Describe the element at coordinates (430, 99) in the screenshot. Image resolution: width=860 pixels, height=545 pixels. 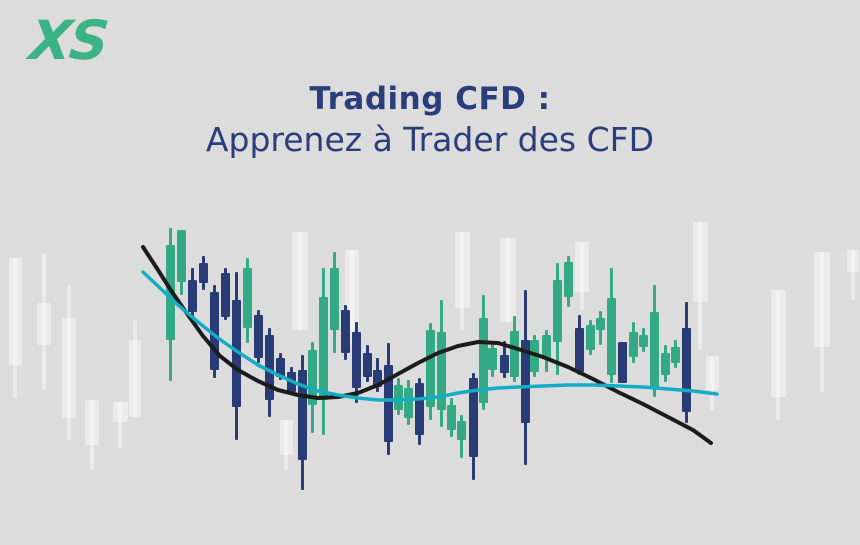
I see `title-line1: Trading CFD :` at that location.